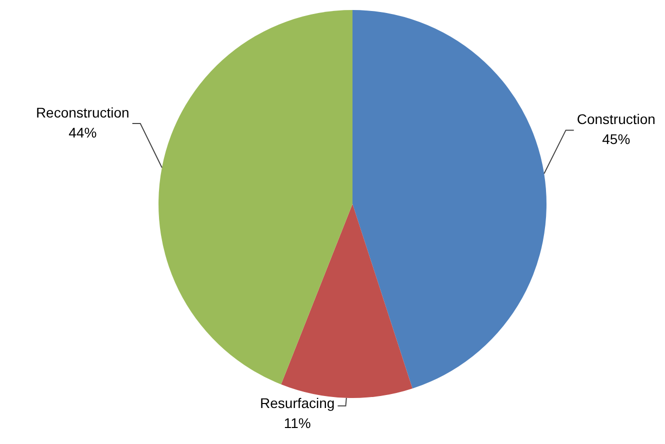 This screenshot has width=665, height=444. Describe the element at coordinates (616, 119) in the screenshot. I see `slice-label: Construction` at that location.